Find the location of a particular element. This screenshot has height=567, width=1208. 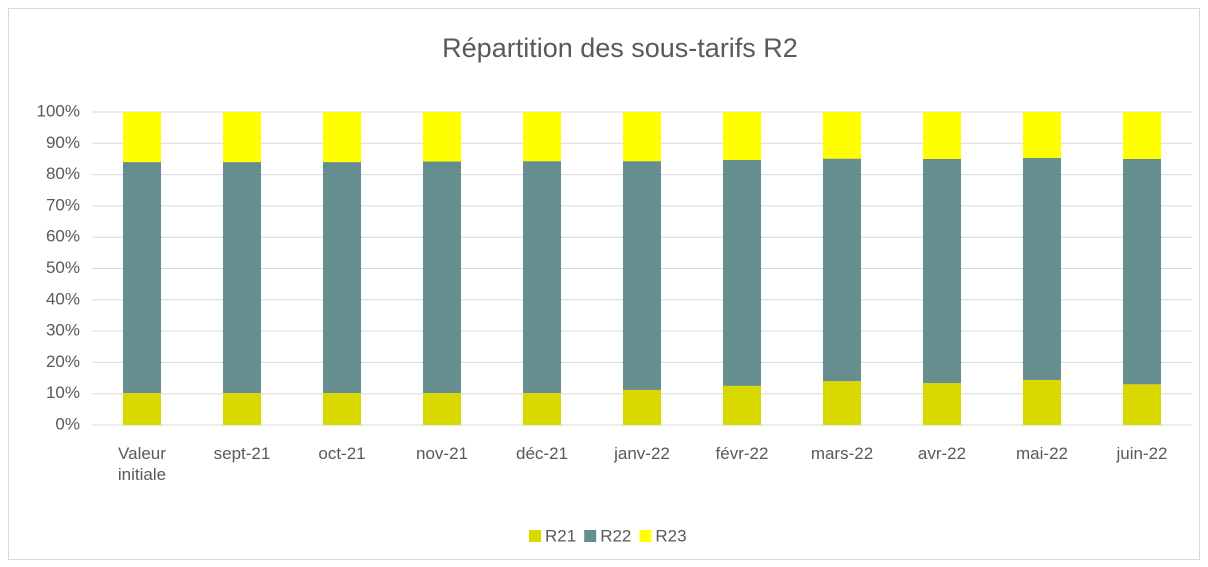

y-tick-label: 50% is located at coordinates (63, 267).